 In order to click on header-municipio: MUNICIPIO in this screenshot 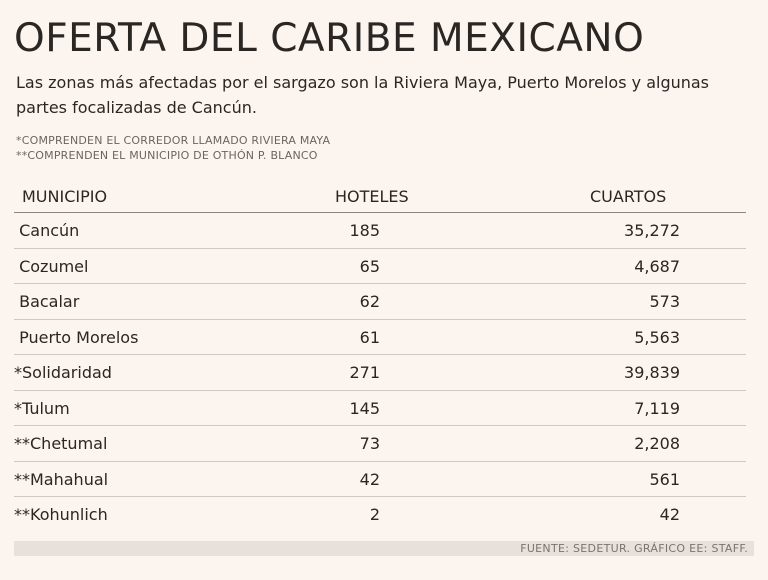, I will do `click(65, 196)`.